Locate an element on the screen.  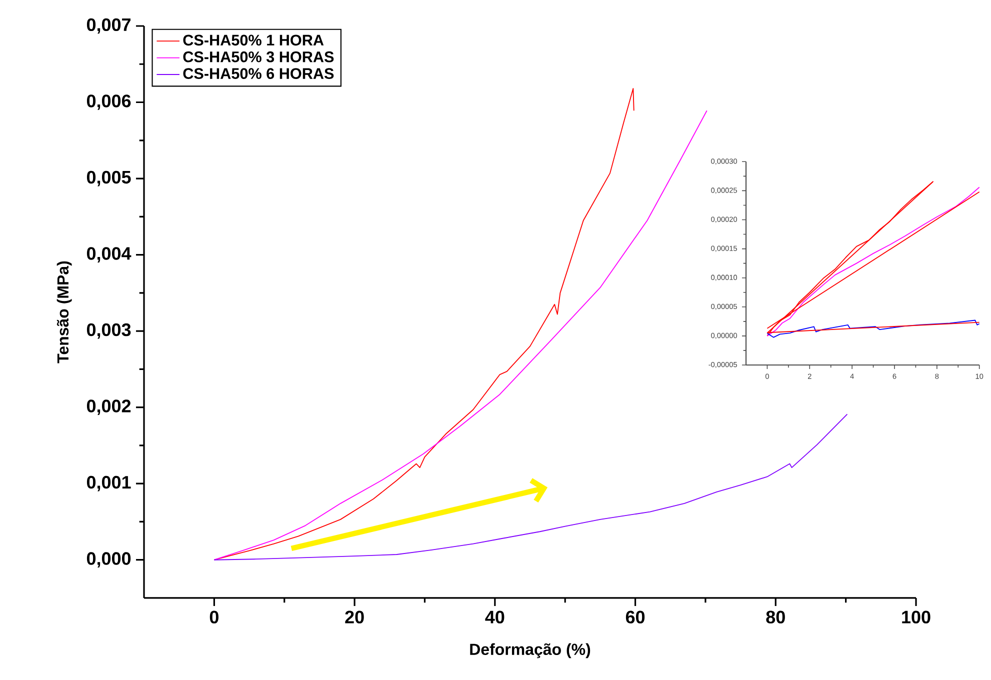
x-tick-label: 40 is located at coordinates (494, 617).